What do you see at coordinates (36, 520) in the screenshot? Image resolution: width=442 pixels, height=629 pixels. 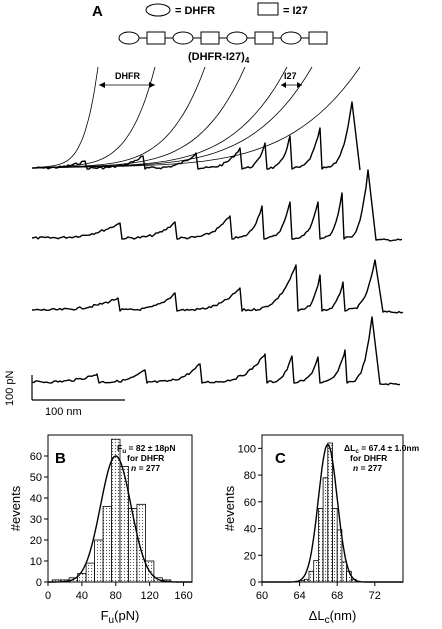 I see `y-tick-label: 30` at bounding box center [36, 520].